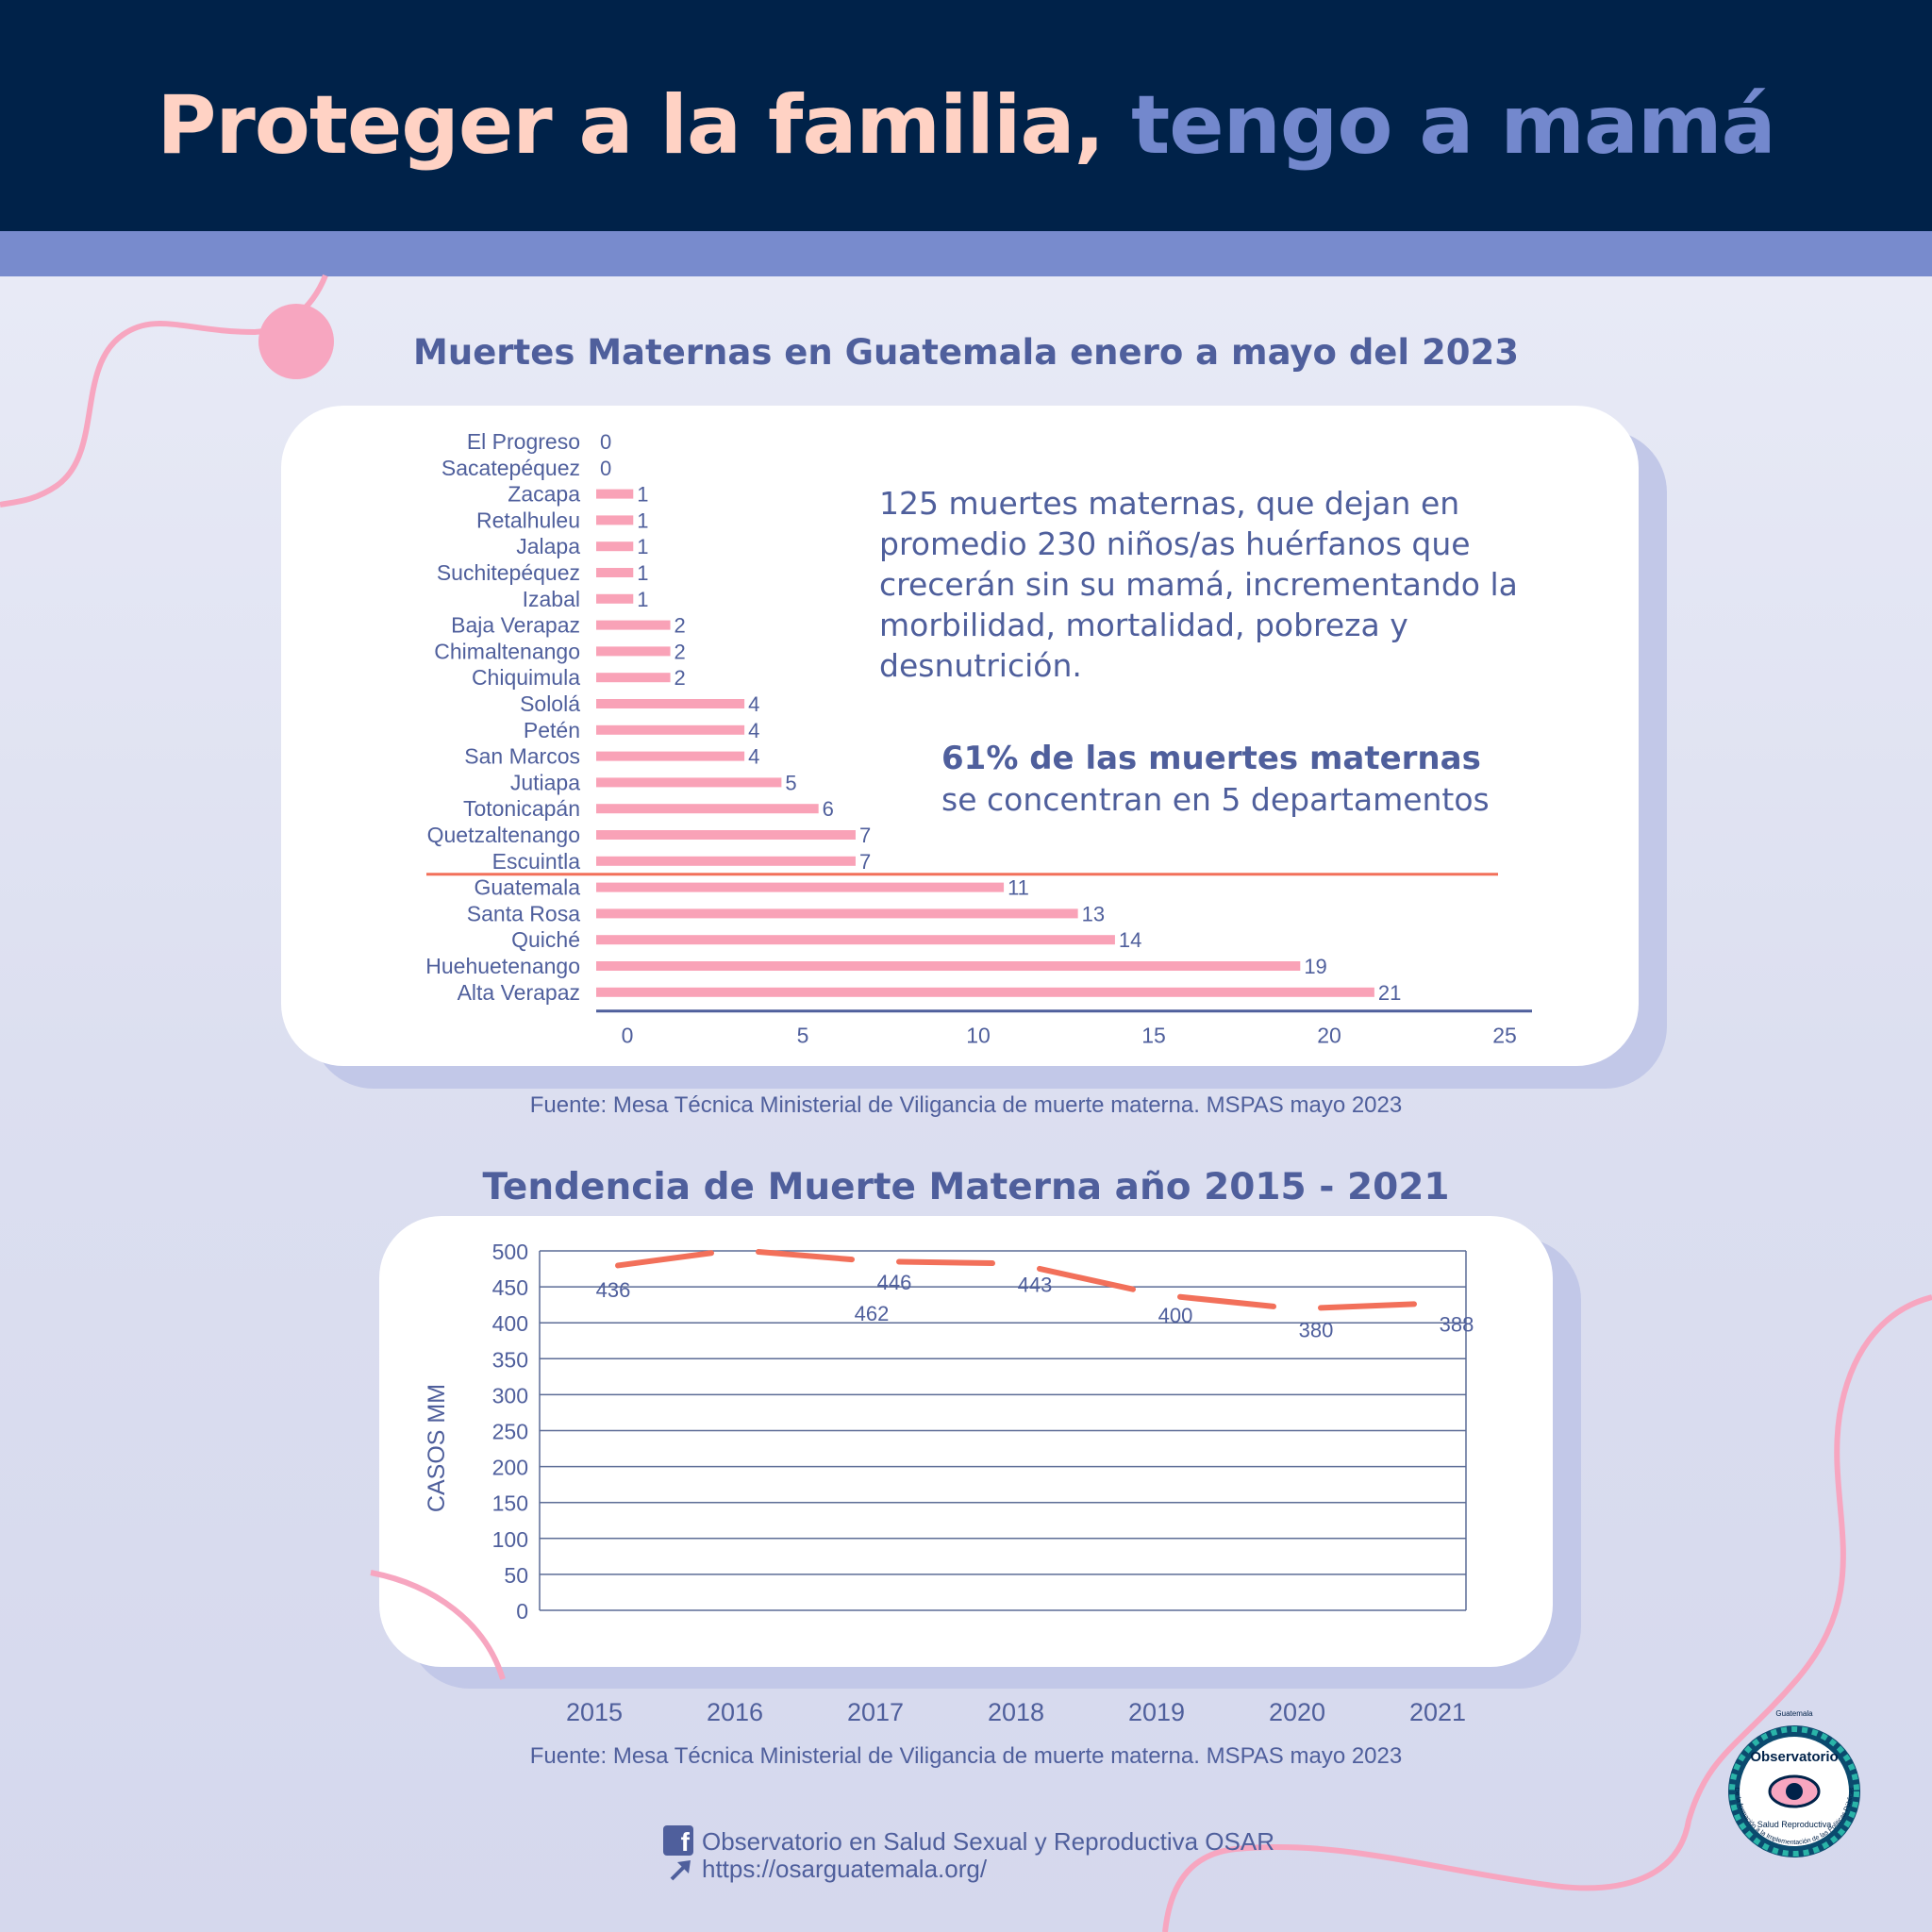 This screenshot has width=1932, height=1932. What do you see at coordinates (1454, 126) in the screenshot?
I see `page-title-part2: tengo a mamá` at bounding box center [1454, 126].